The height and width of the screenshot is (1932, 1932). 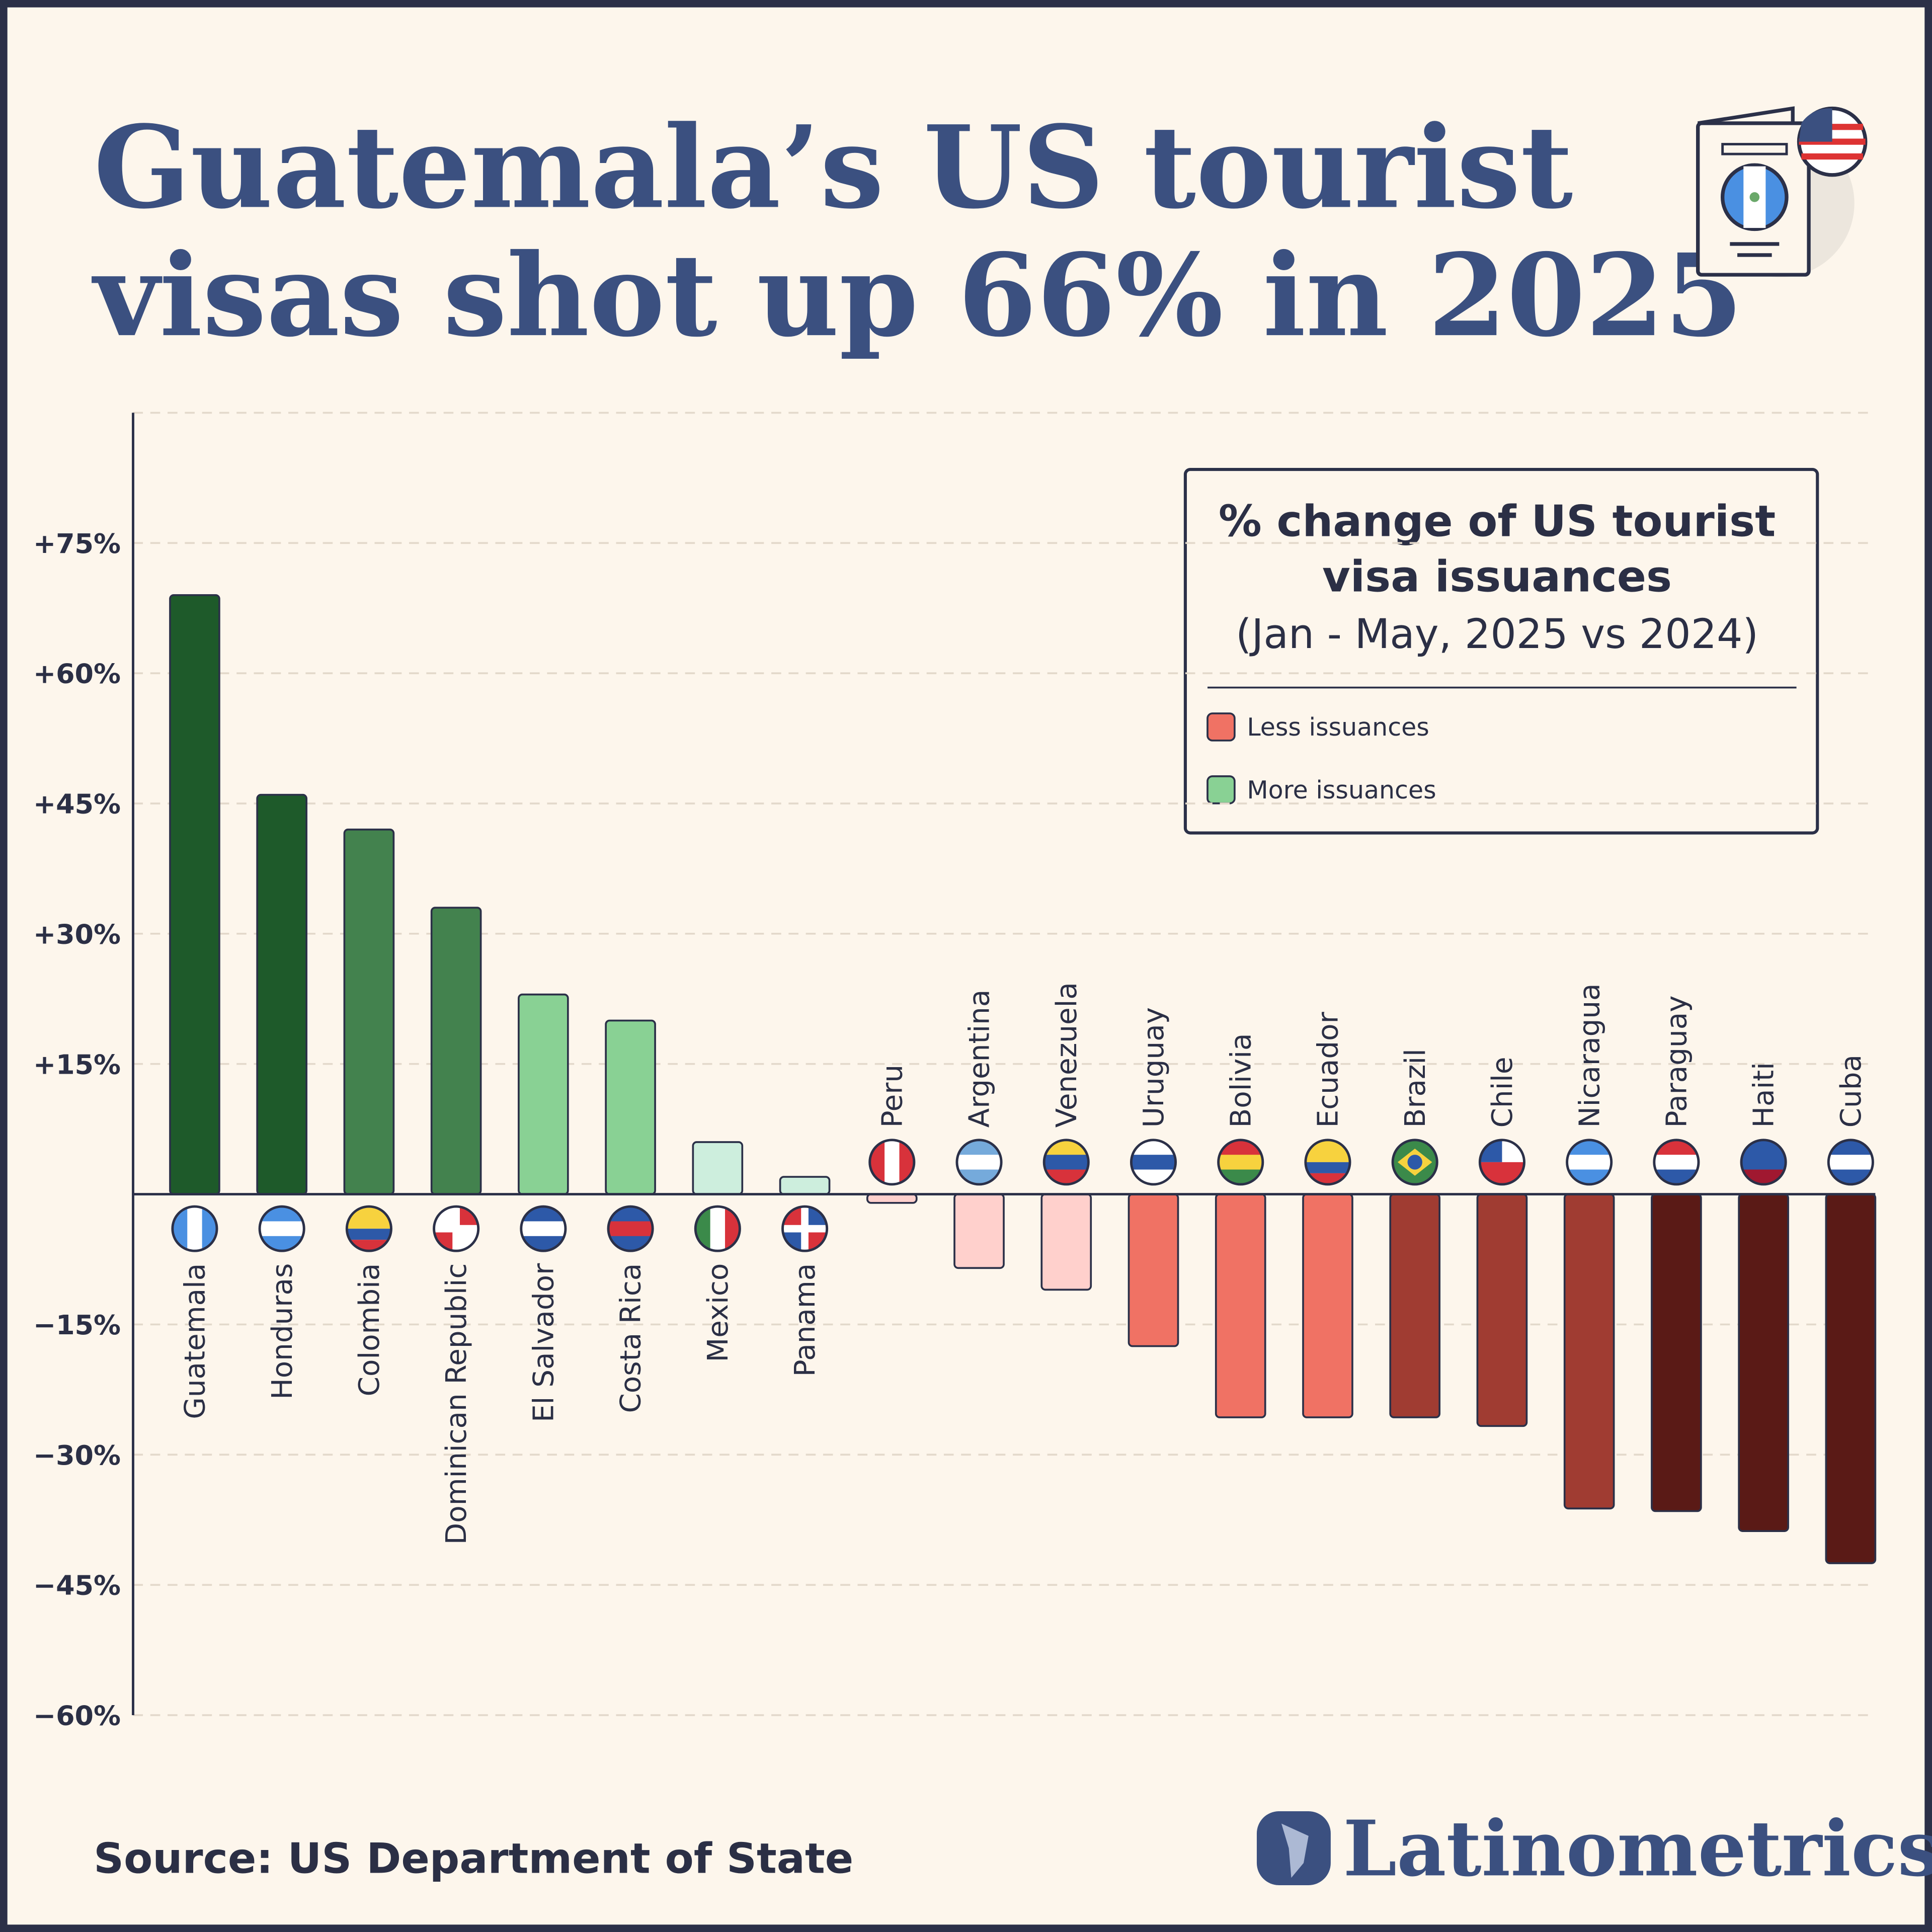 I want to click on y-tick-label: −60%, so click(x=77, y=1716).